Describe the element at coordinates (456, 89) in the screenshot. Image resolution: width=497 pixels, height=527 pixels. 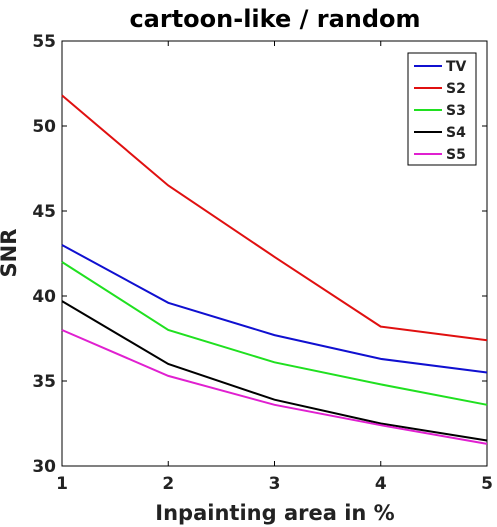
I see `legend-label-s2: S2` at that location.